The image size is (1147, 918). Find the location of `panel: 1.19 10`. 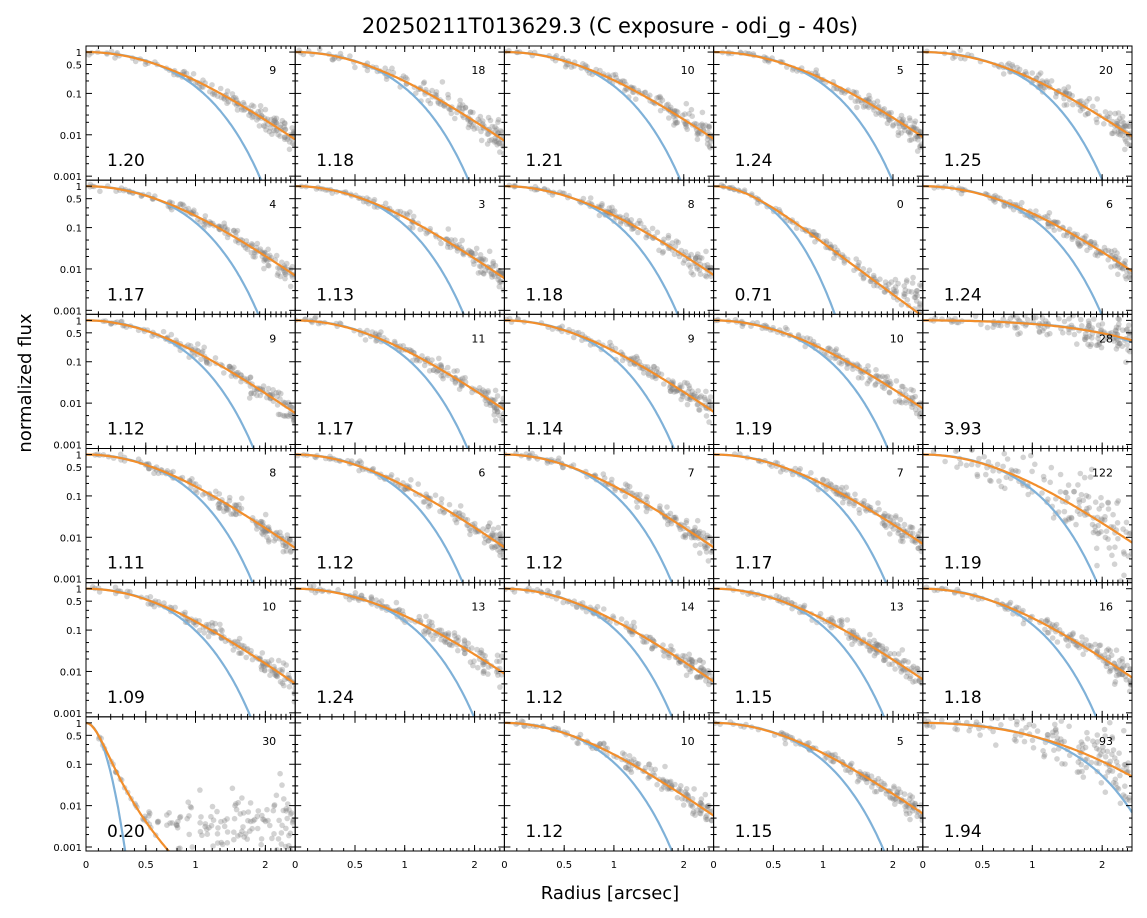

panel: 1.19 10 is located at coordinates (818, 381).